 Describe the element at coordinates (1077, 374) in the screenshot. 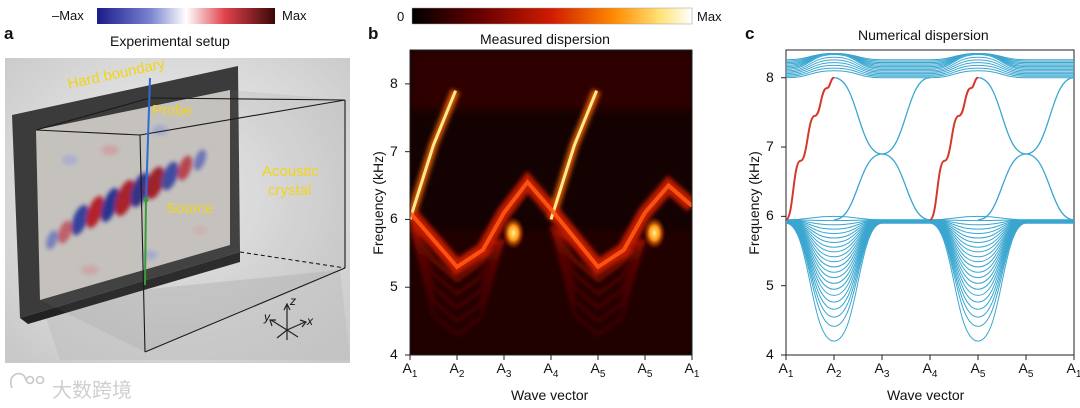

I see `xtick-label-c-6-sub: 1` at that location.